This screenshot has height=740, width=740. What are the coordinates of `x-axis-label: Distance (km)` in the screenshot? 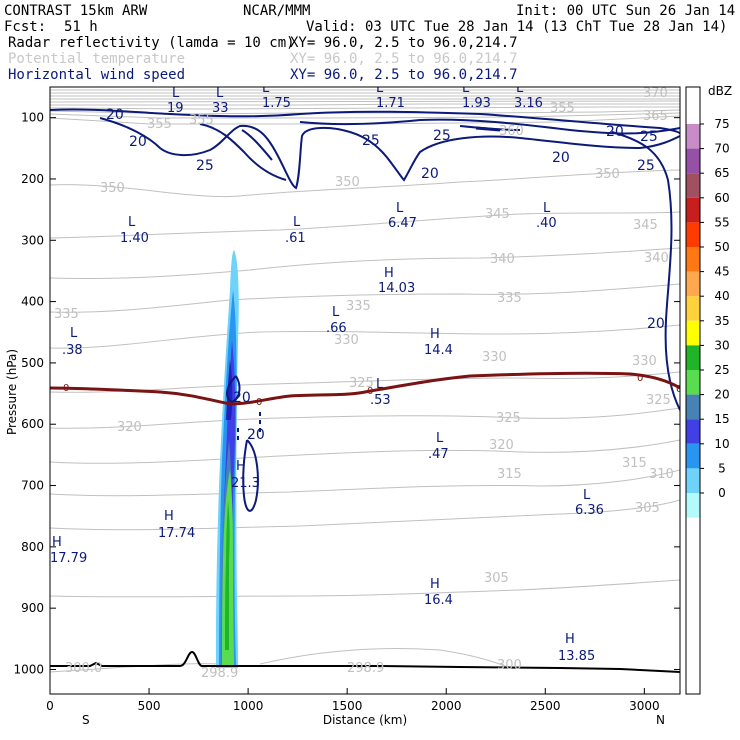 It's located at (365, 720).